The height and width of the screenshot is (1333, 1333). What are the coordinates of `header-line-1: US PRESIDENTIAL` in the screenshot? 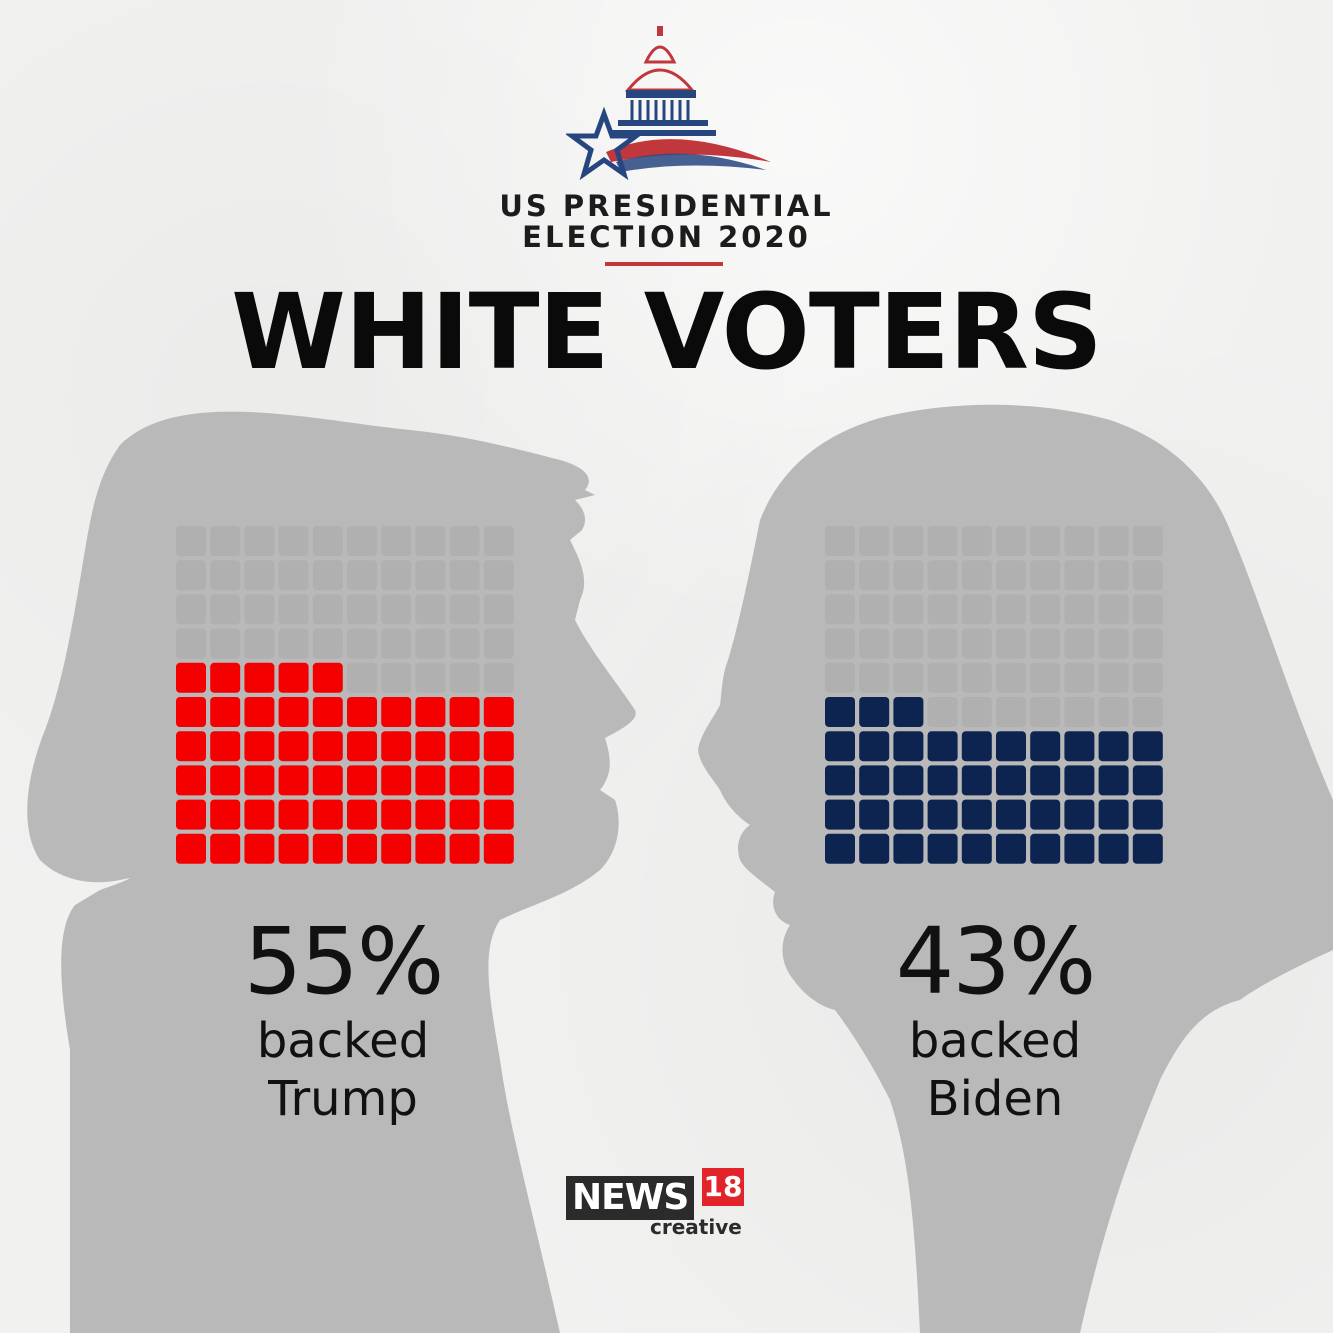 It's located at (666, 206).